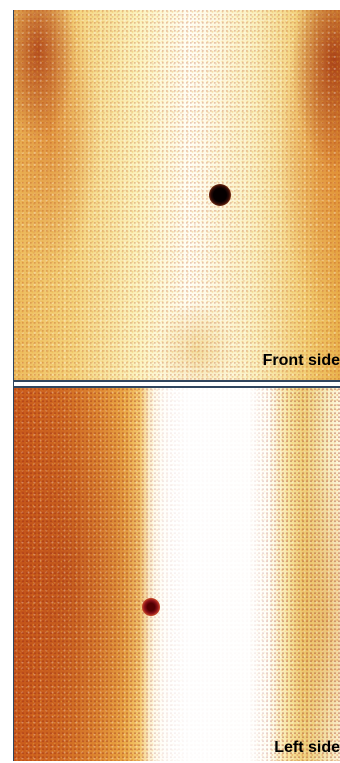 The width and height of the screenshot is (340, 763). What do you see at coordinates (151, 607) in the screenshot?
I see `left-hotspot-marker` at bounding box center [151, 607].